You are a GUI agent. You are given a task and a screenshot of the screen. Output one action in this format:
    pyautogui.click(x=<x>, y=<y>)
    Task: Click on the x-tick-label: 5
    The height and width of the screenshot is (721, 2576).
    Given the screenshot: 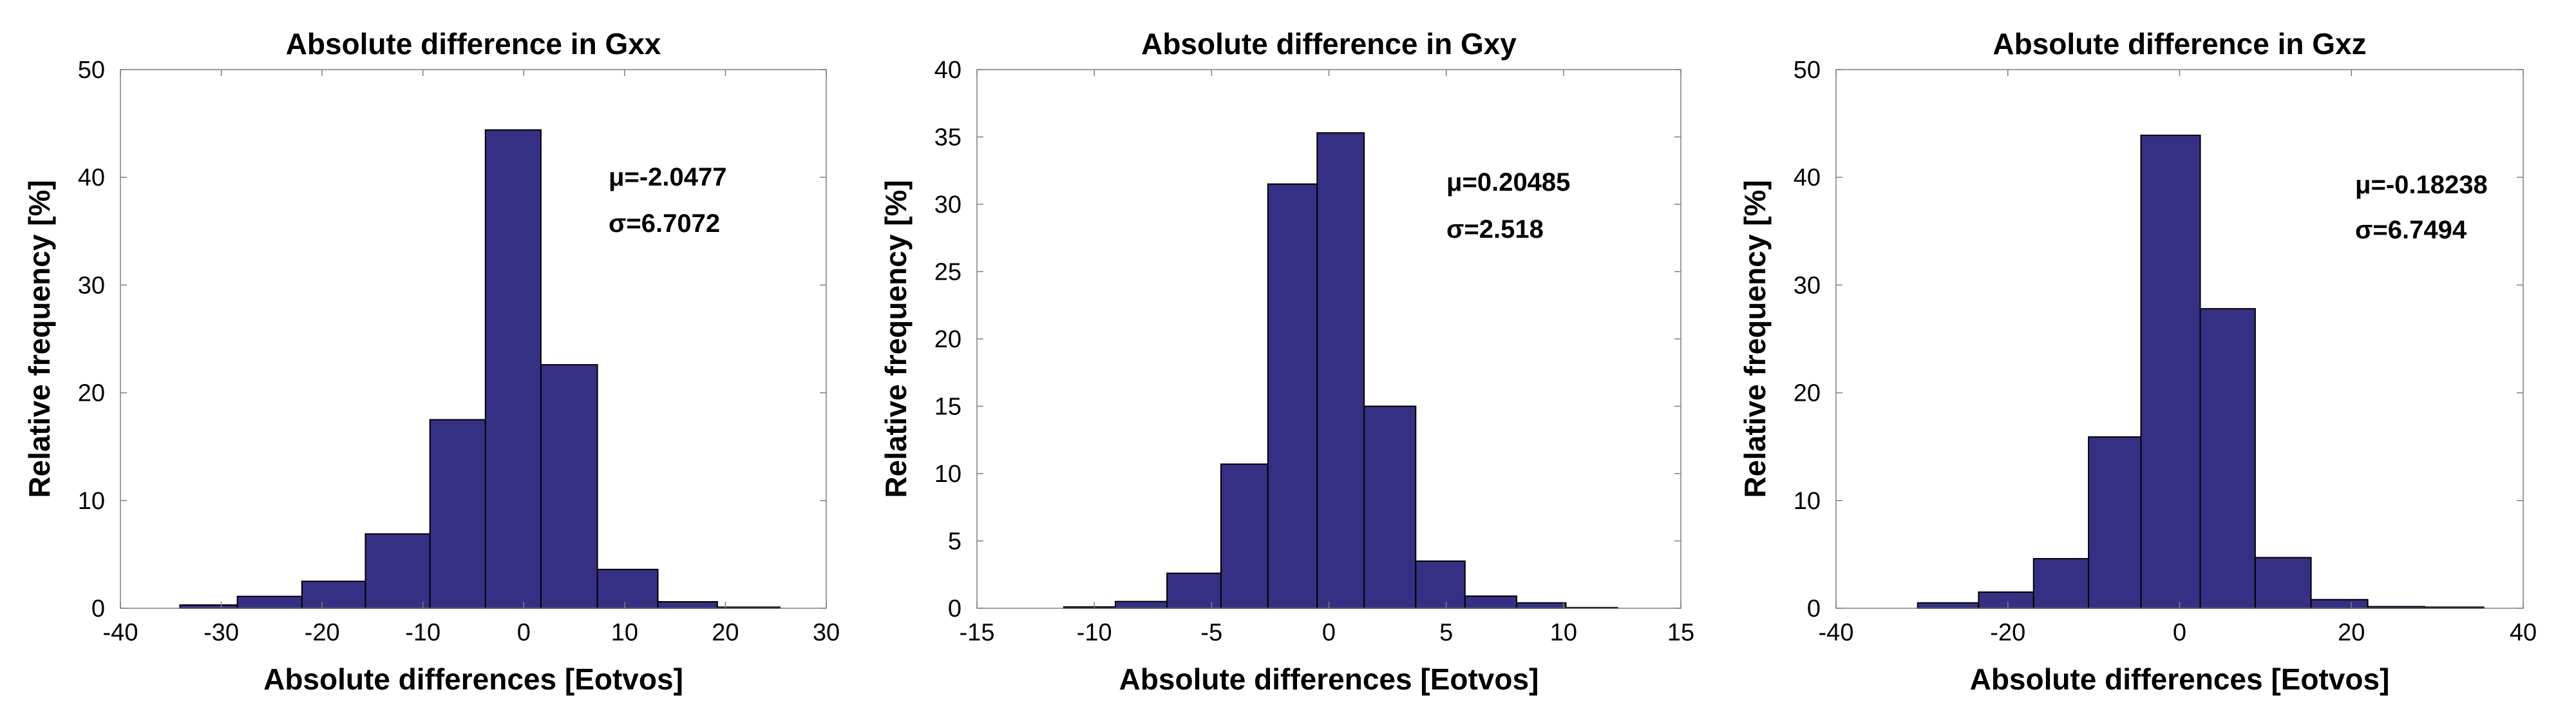 What is the action you would take?
    pyautogui.click(x=1446, y=632)
    